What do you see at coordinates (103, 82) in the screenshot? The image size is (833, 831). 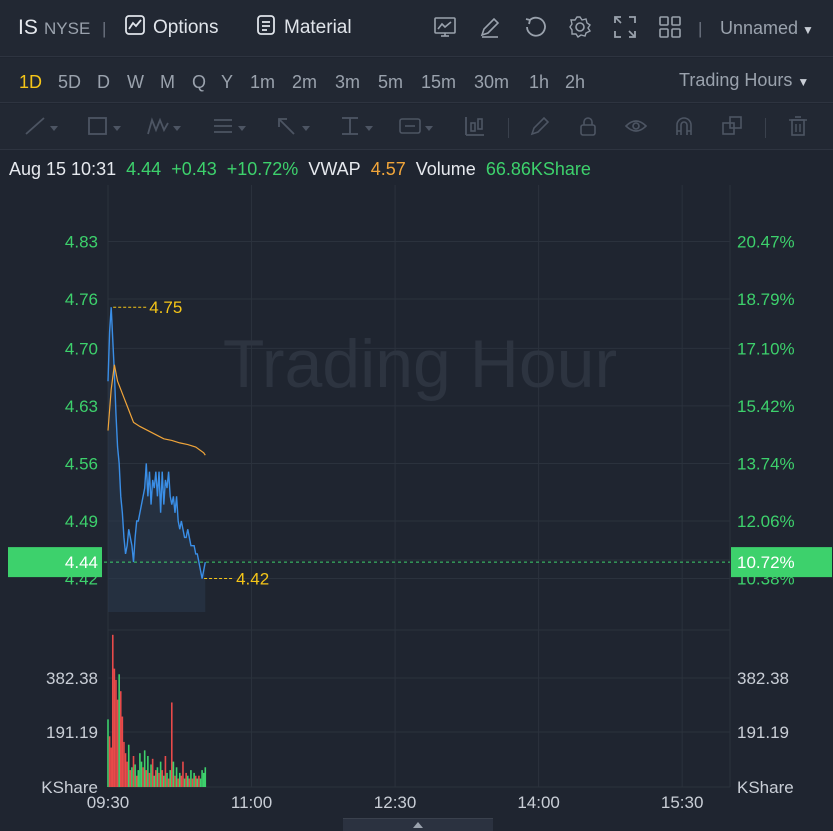 I see `period-d: D` at bounding box center [103, 82].